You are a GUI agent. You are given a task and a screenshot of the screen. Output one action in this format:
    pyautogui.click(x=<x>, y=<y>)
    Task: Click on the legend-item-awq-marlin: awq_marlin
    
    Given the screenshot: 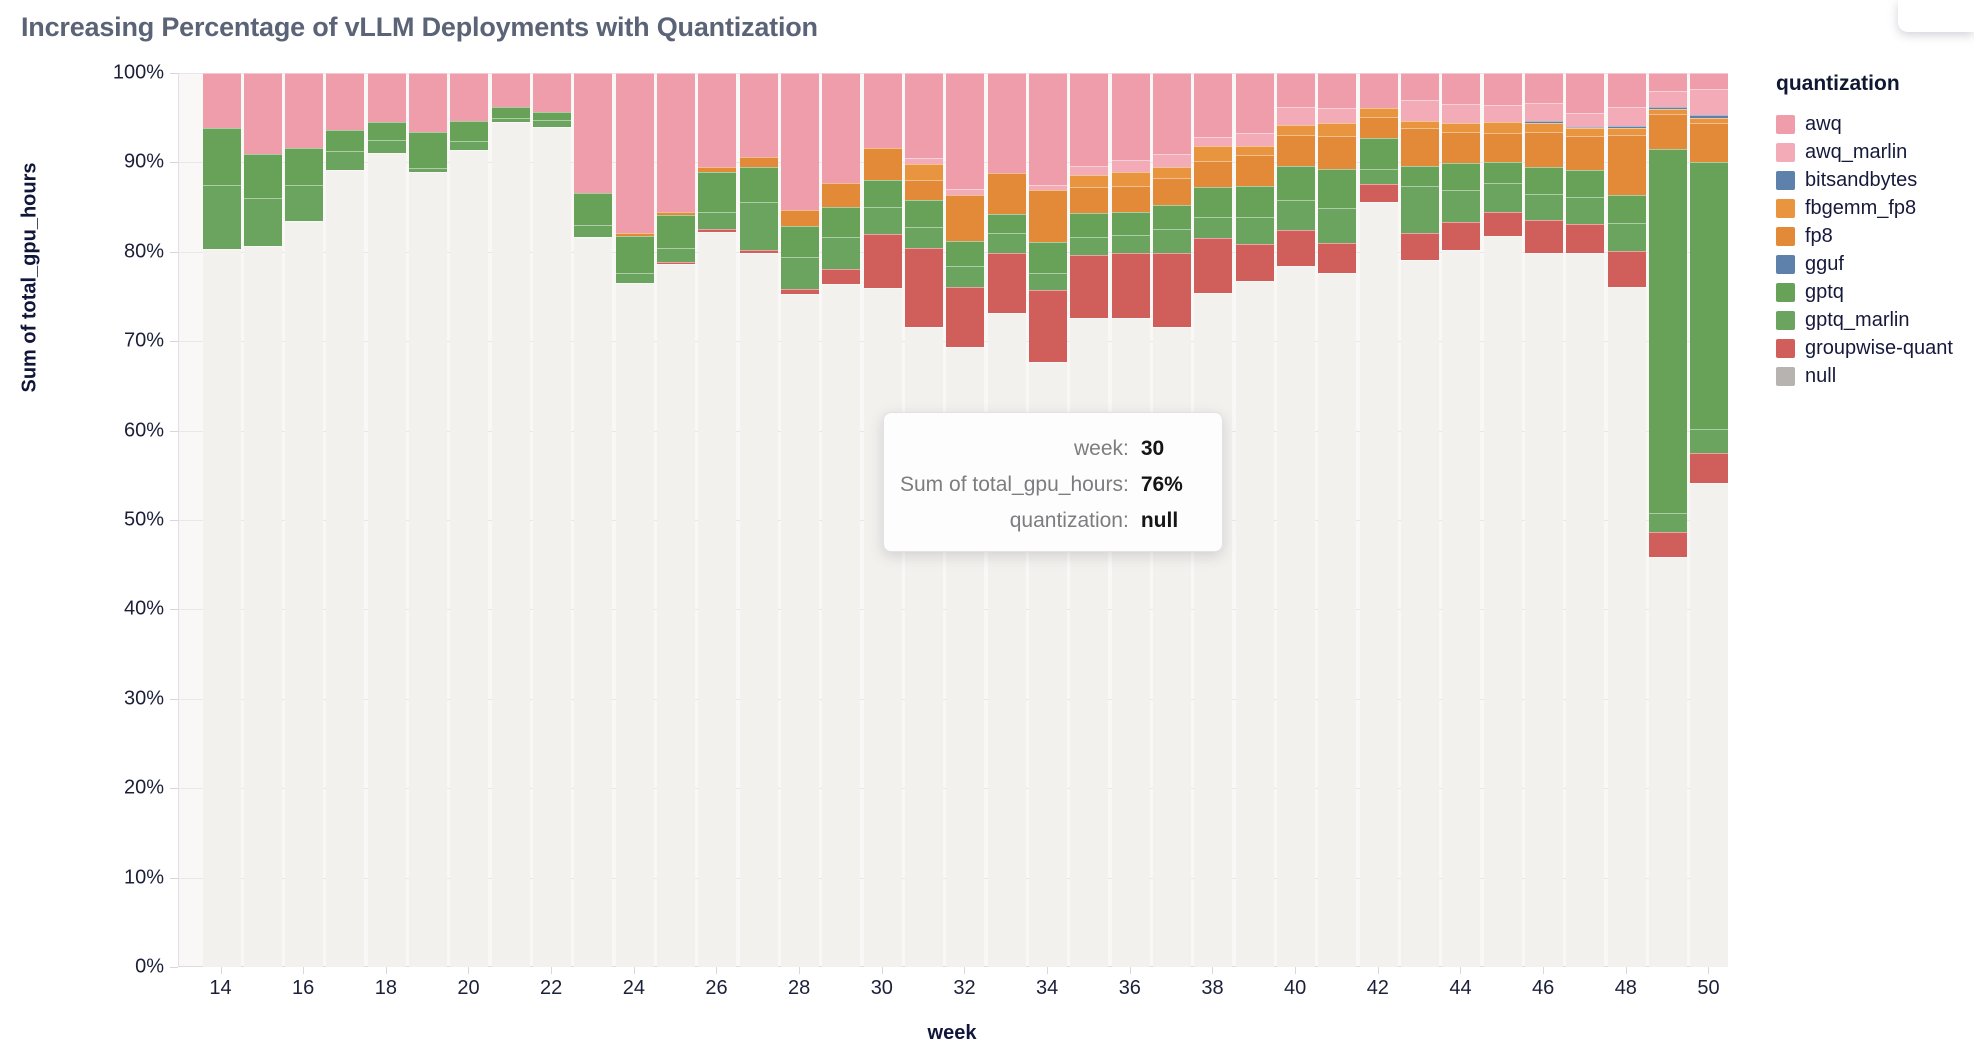 What is the action you would take?
    pyautogui.click(x=1864, y=152)
    